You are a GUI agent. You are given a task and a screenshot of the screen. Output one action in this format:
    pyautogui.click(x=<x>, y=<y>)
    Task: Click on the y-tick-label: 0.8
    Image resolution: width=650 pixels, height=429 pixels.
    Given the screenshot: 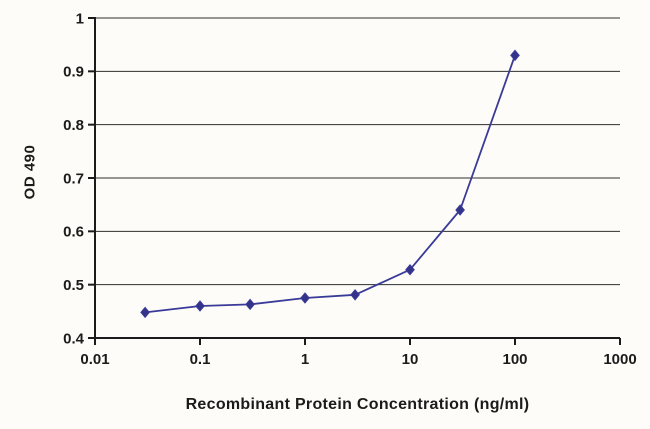 What is the action you would take?
    pyautogui.click(x=73, y=125)
    